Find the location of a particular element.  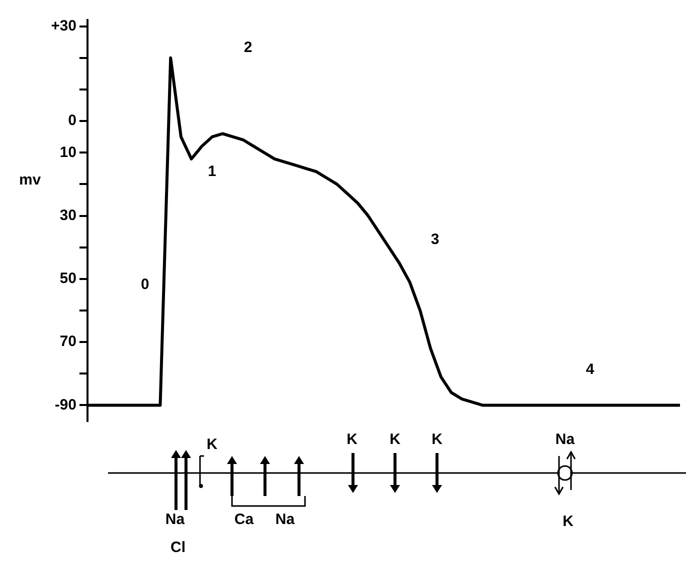

annotation: 4 is located at coordinates (590, 369).